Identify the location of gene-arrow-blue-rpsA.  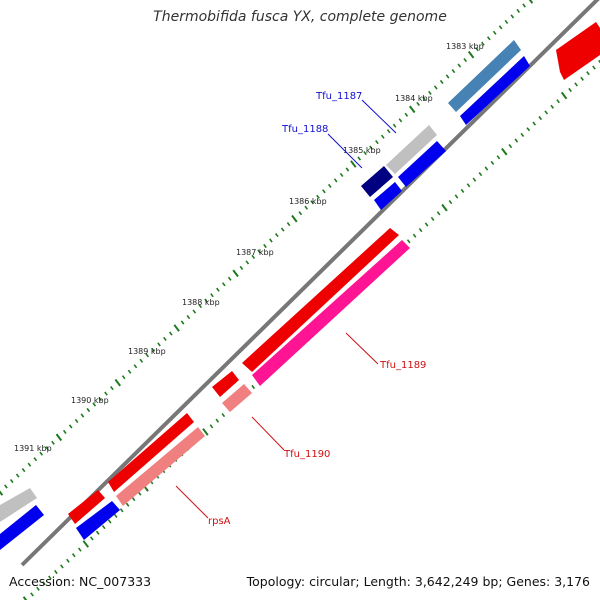
(98, 520).